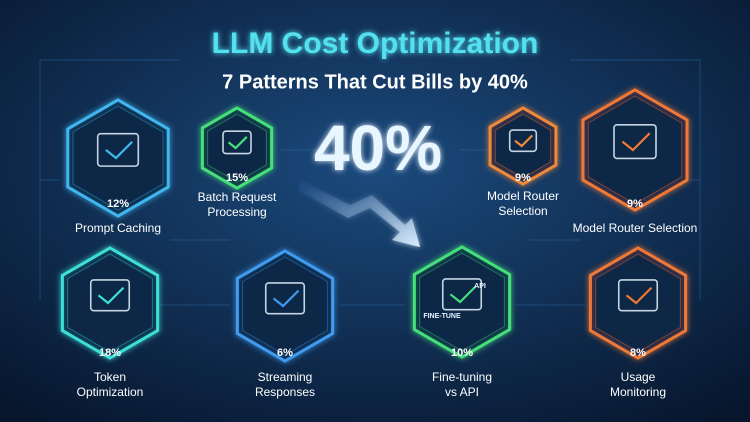  Describe the element at coordinates (237, 197) in the screenshot. I see `node-label: Batch Request` at that location.